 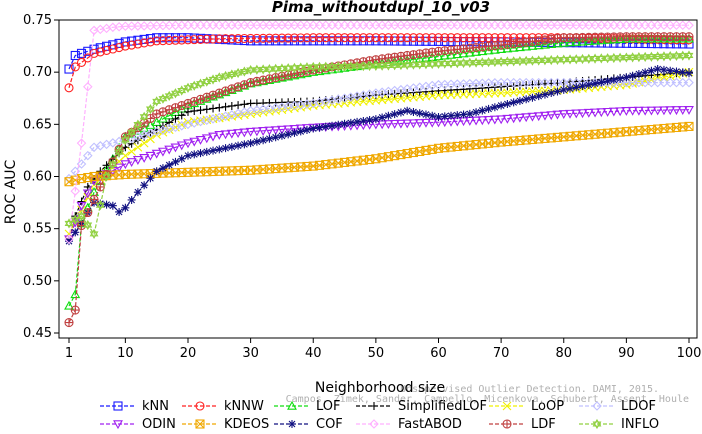 What do you see at coordinates (37, 281) in the screenshot?
I see `y-tick-label: 0.50` at bounding box center [37, 281].